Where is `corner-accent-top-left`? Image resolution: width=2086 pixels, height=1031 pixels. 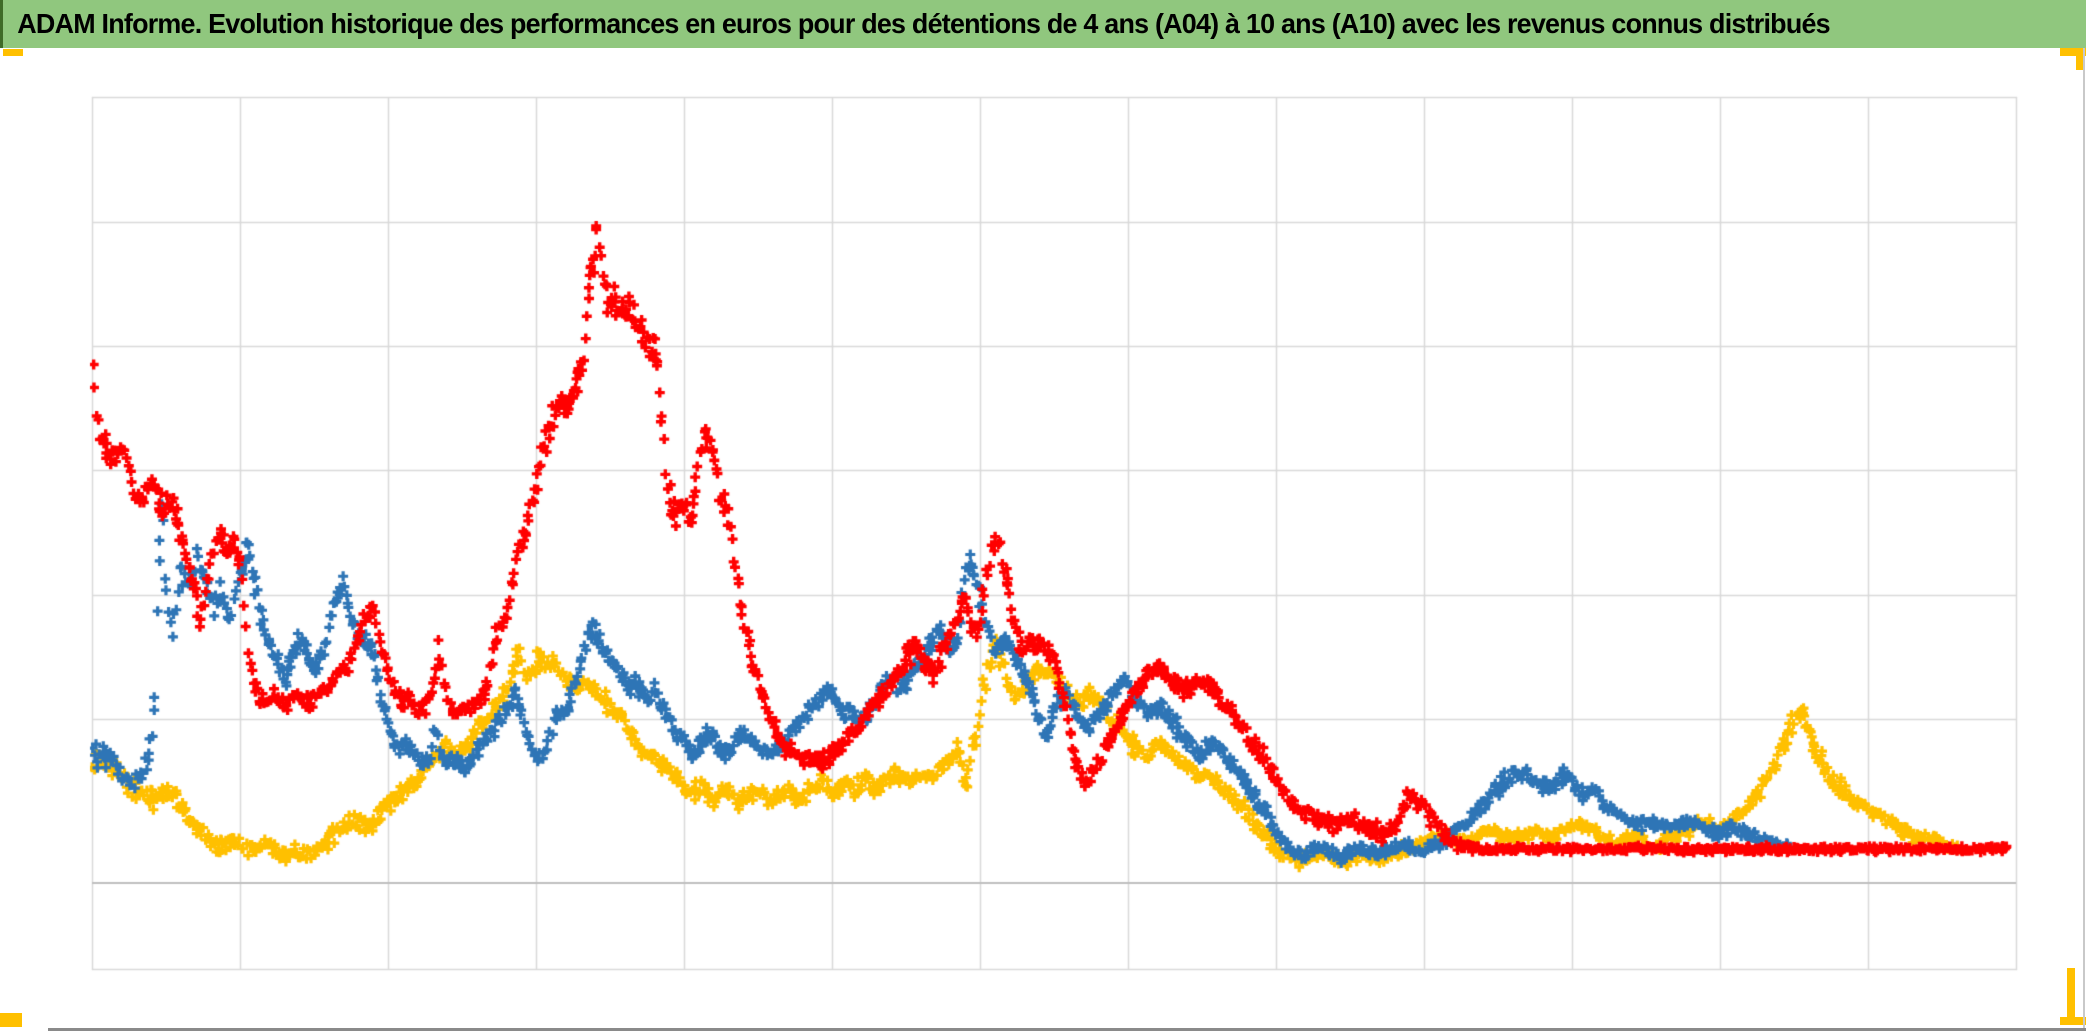
corner-accent-top-left is located at coordinates (13, 52).